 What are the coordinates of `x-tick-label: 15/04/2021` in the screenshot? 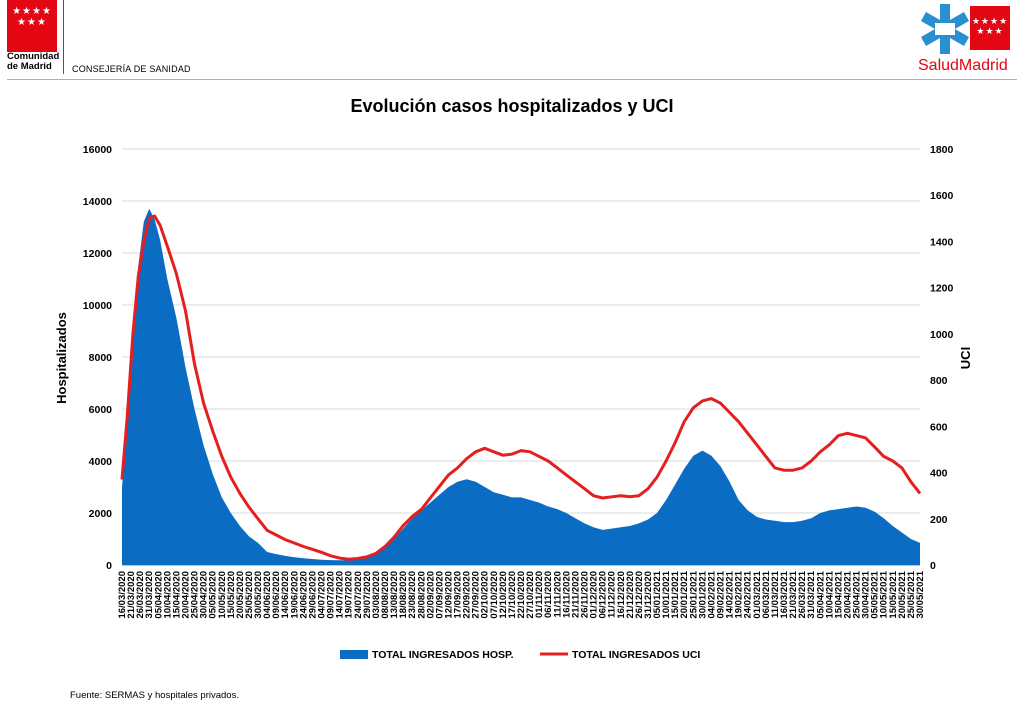 It's located at (838, 594).